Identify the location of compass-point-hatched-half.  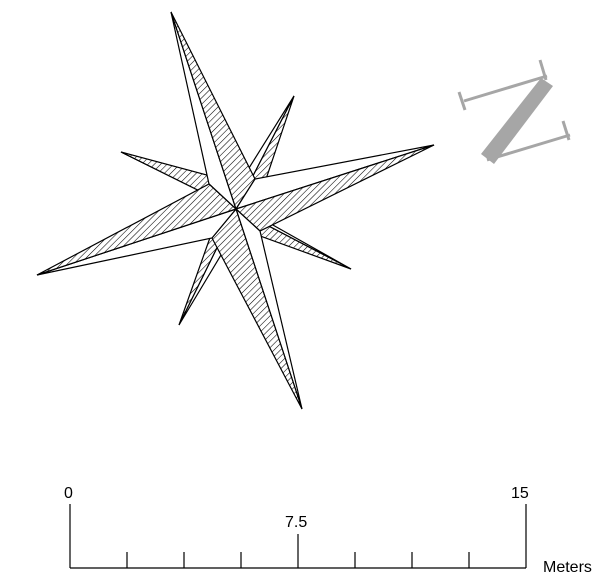
(137, 229).